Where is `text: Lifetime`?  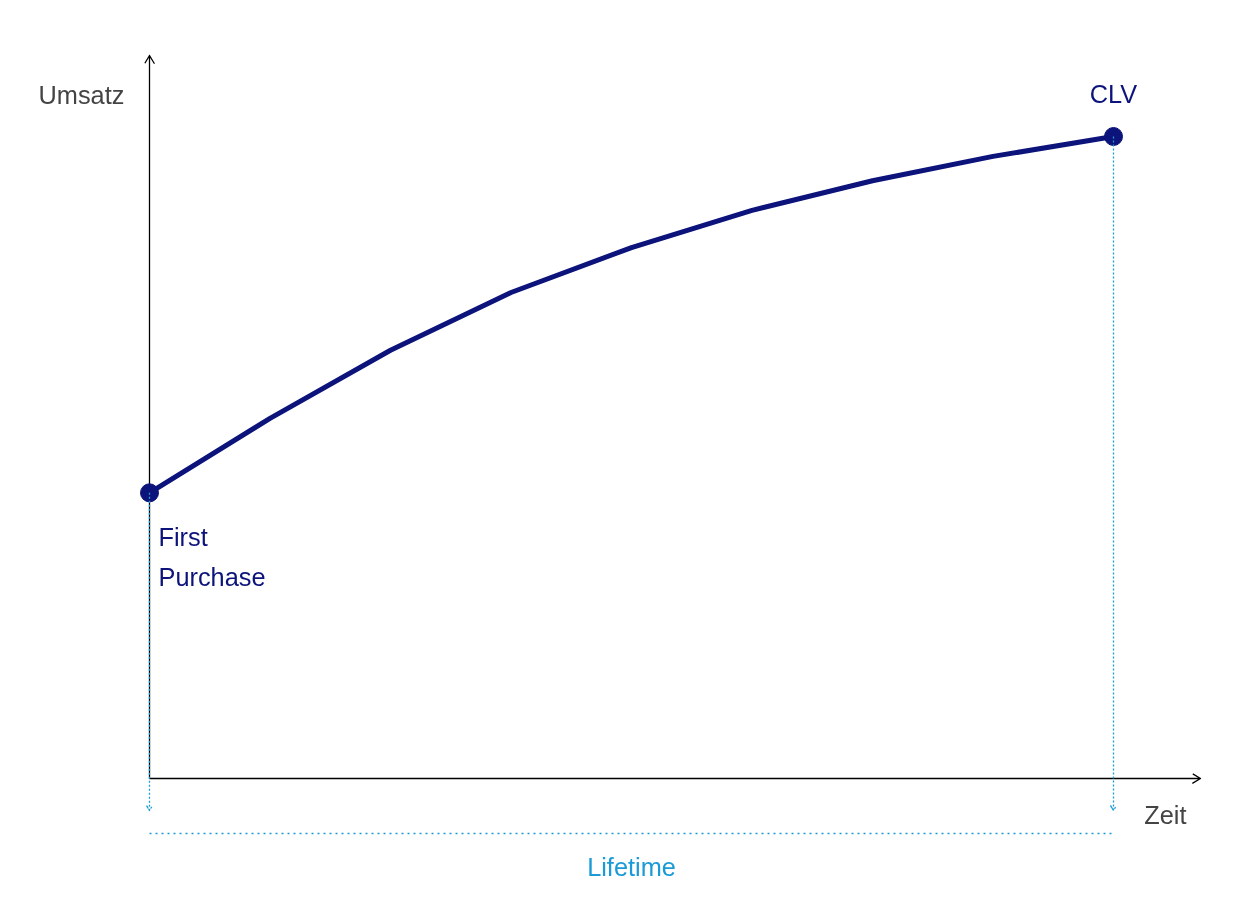
text: Lifetime is located at coordinates (631, 866).